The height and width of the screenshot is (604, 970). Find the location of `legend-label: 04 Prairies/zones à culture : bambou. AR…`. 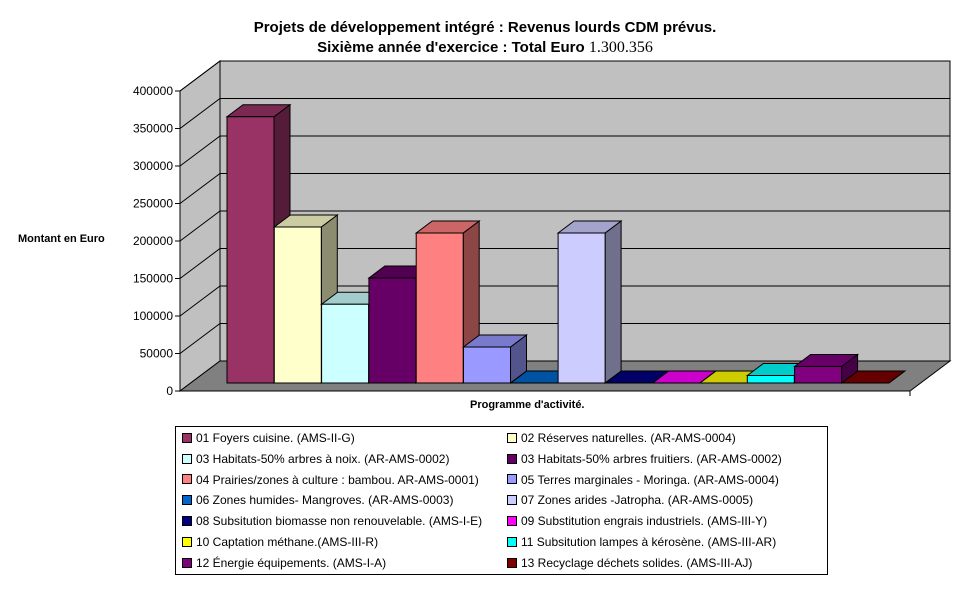

legend-label: 04 Prairies/zones à culture : bambou. AR… is located at coordinates (337, 479).